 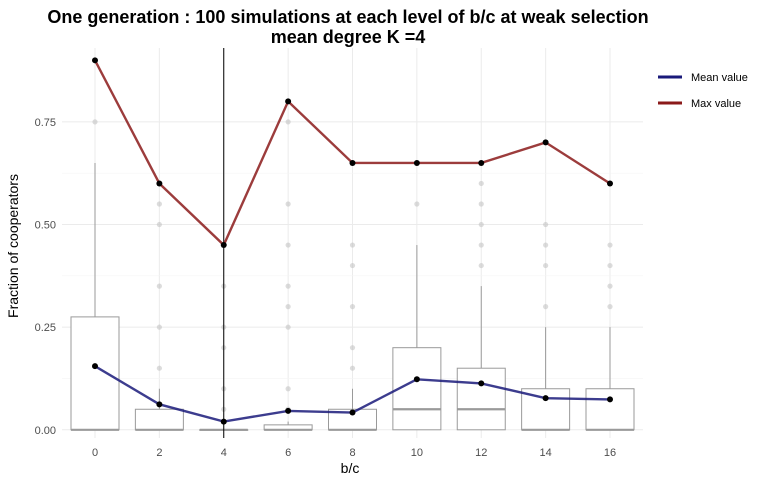 I want to click on x-axis-ticks: 0 2 4 6 8 10 12 14 16, so click(x=354, y=453).